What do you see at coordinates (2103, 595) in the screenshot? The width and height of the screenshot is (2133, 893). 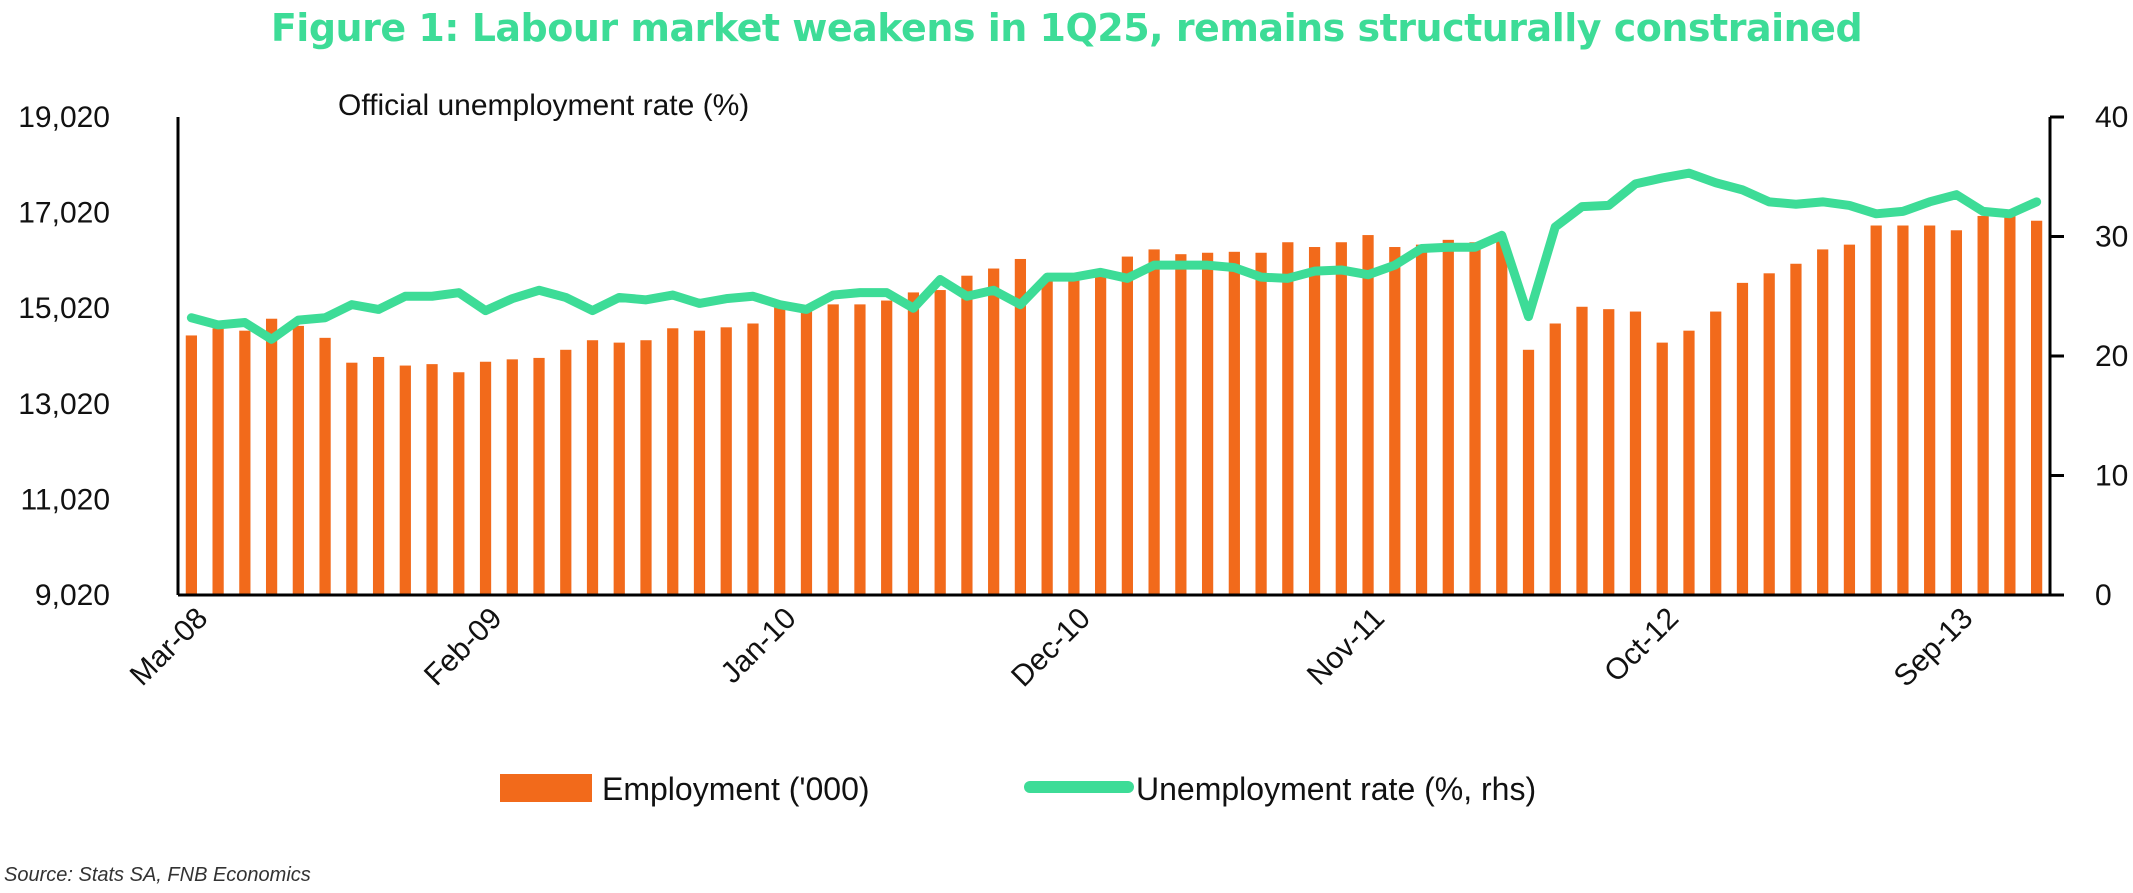 I see `right-axis-tick-label: 0` at bounding box center [2103, 595].